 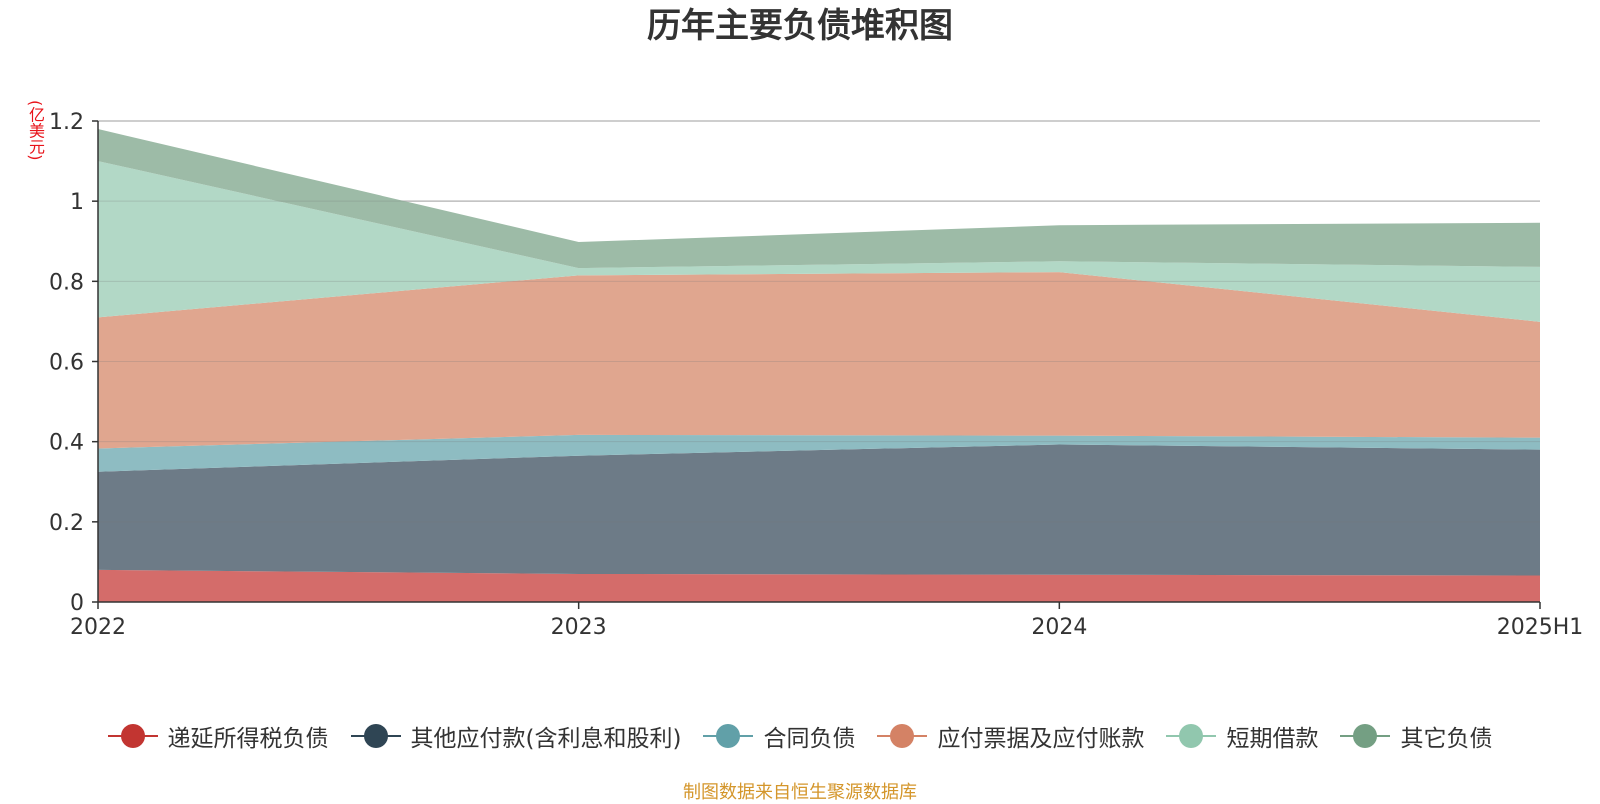 What do you see at coordinates (66, 523) in the screenshot?
I see `y-tick-label: 0.2` at bounding box center [66, 523].